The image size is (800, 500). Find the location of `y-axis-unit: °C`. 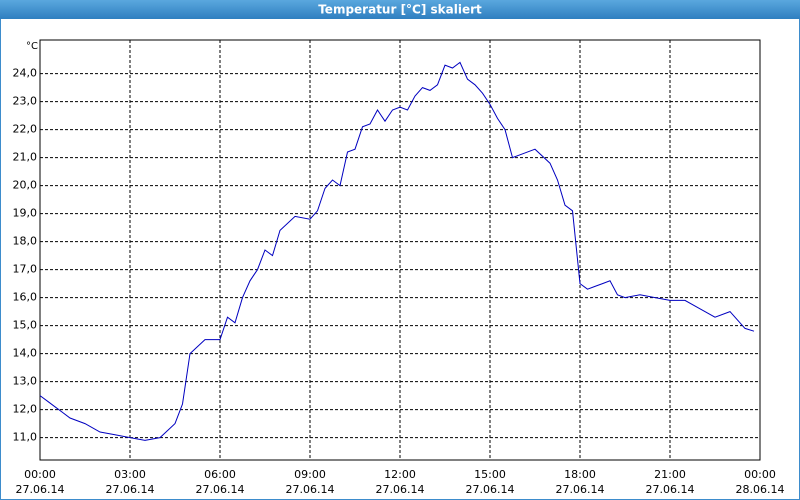

y-axis-unit: °C is located at coordinates (32, 46).